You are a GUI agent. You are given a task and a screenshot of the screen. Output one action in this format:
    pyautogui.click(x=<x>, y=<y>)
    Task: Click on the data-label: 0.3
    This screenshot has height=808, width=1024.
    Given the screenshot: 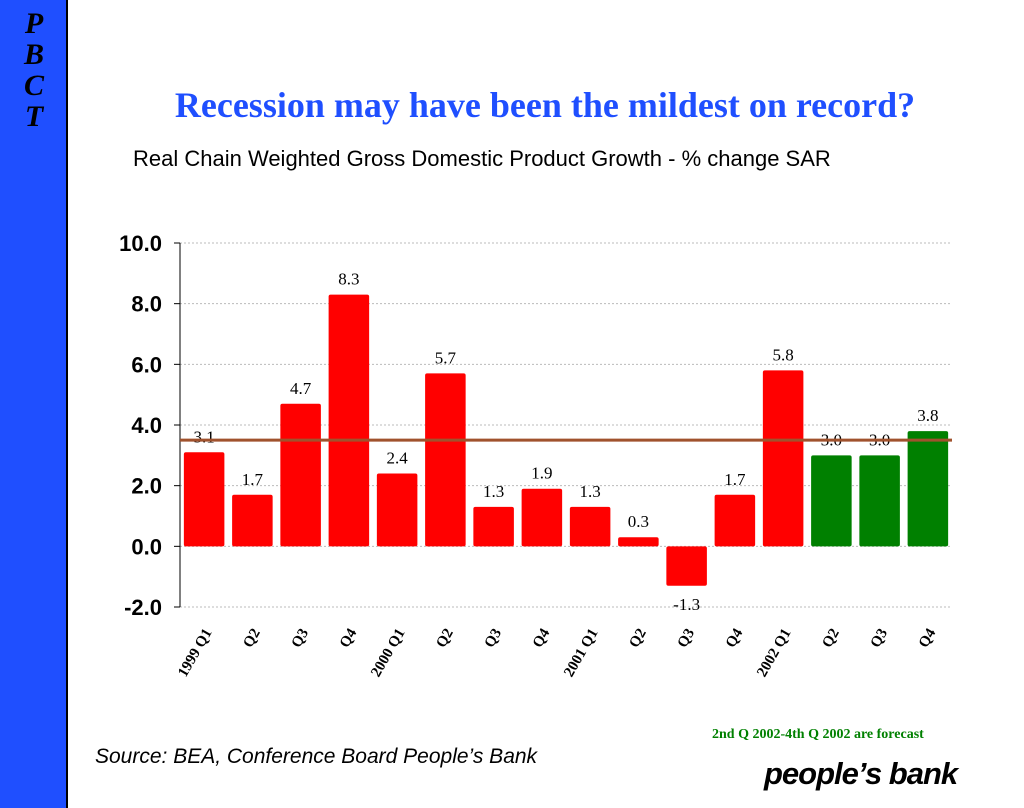 What is the action you would take?
    pyautogui.click(x=638, y=521)
    